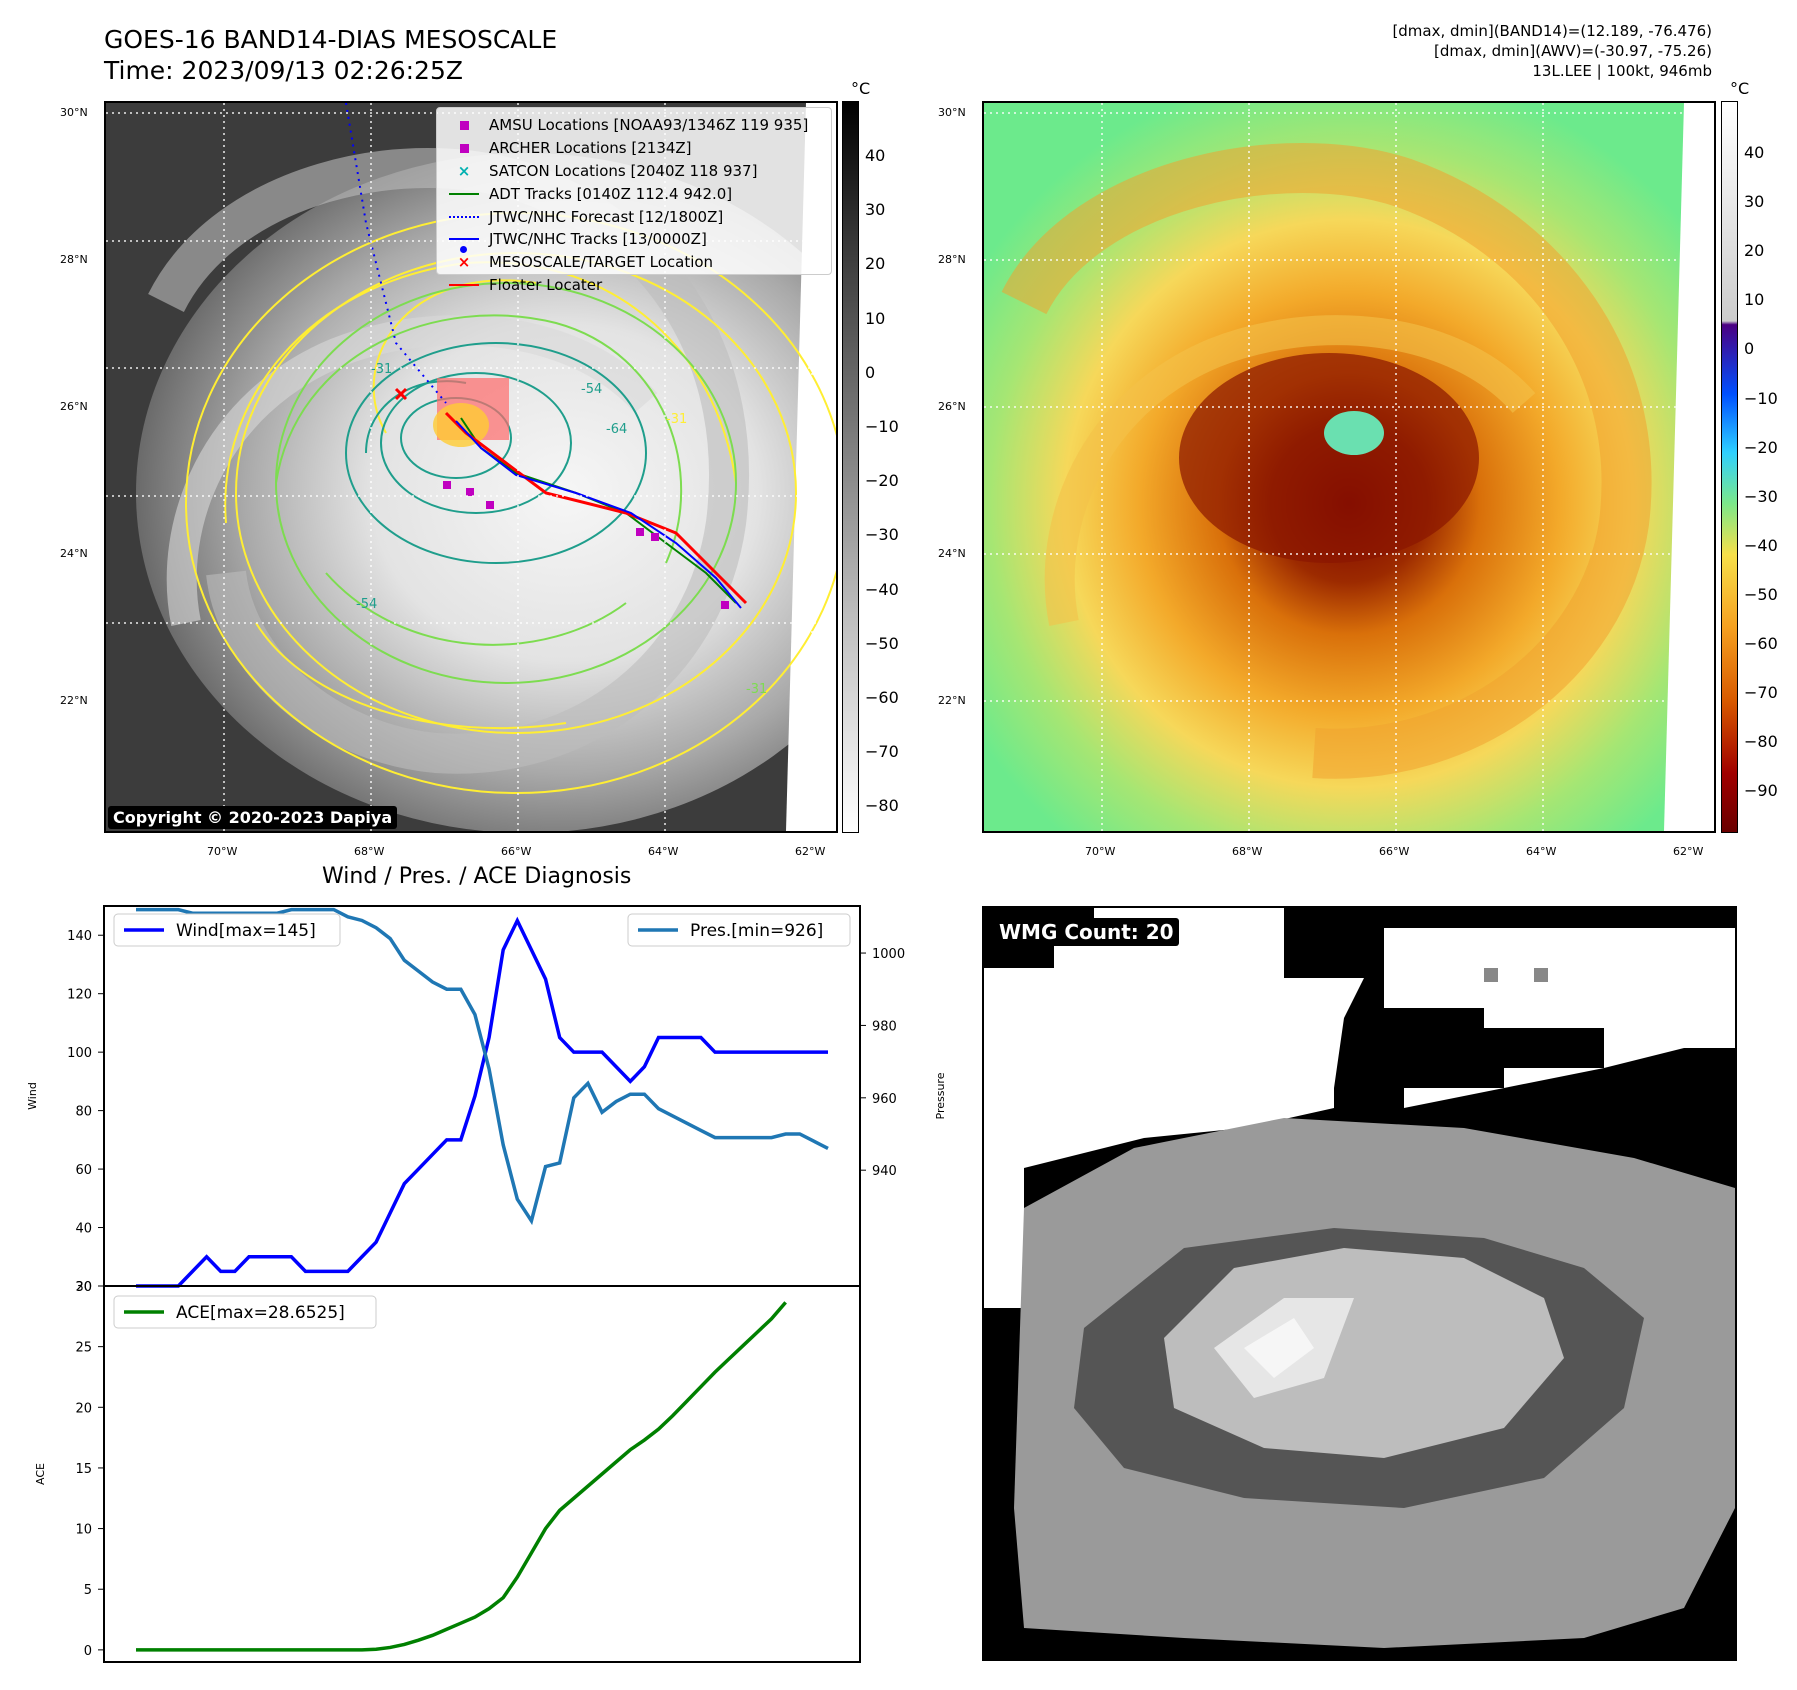 Image resolution: width=1797 pixels, height=1690 pixels. I want to click on legend-item-forecast: JTWC/NHC Forecast [12/1800Z], so click(634, 216).